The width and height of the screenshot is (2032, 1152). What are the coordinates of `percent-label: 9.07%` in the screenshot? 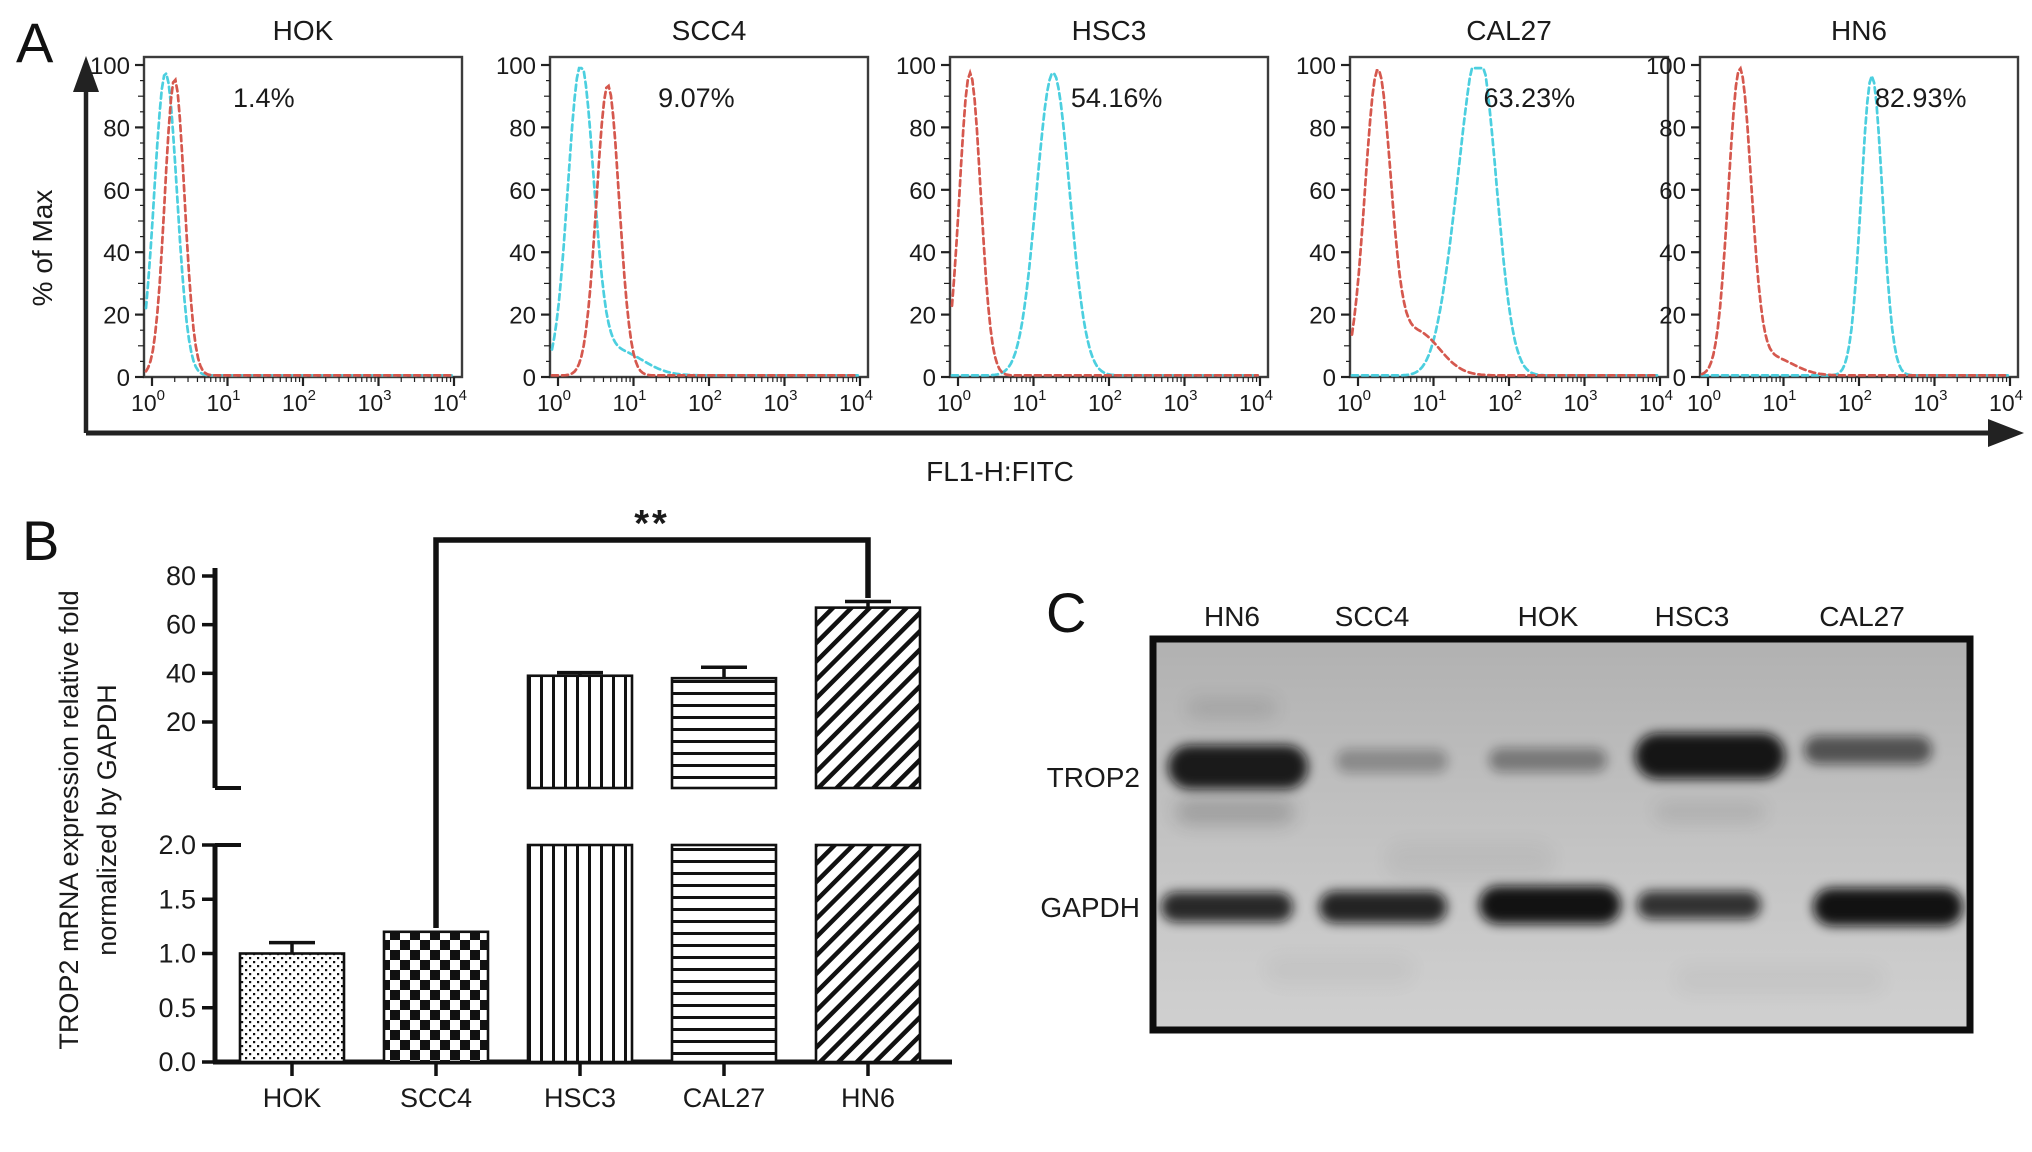 It's located at (696, 98).